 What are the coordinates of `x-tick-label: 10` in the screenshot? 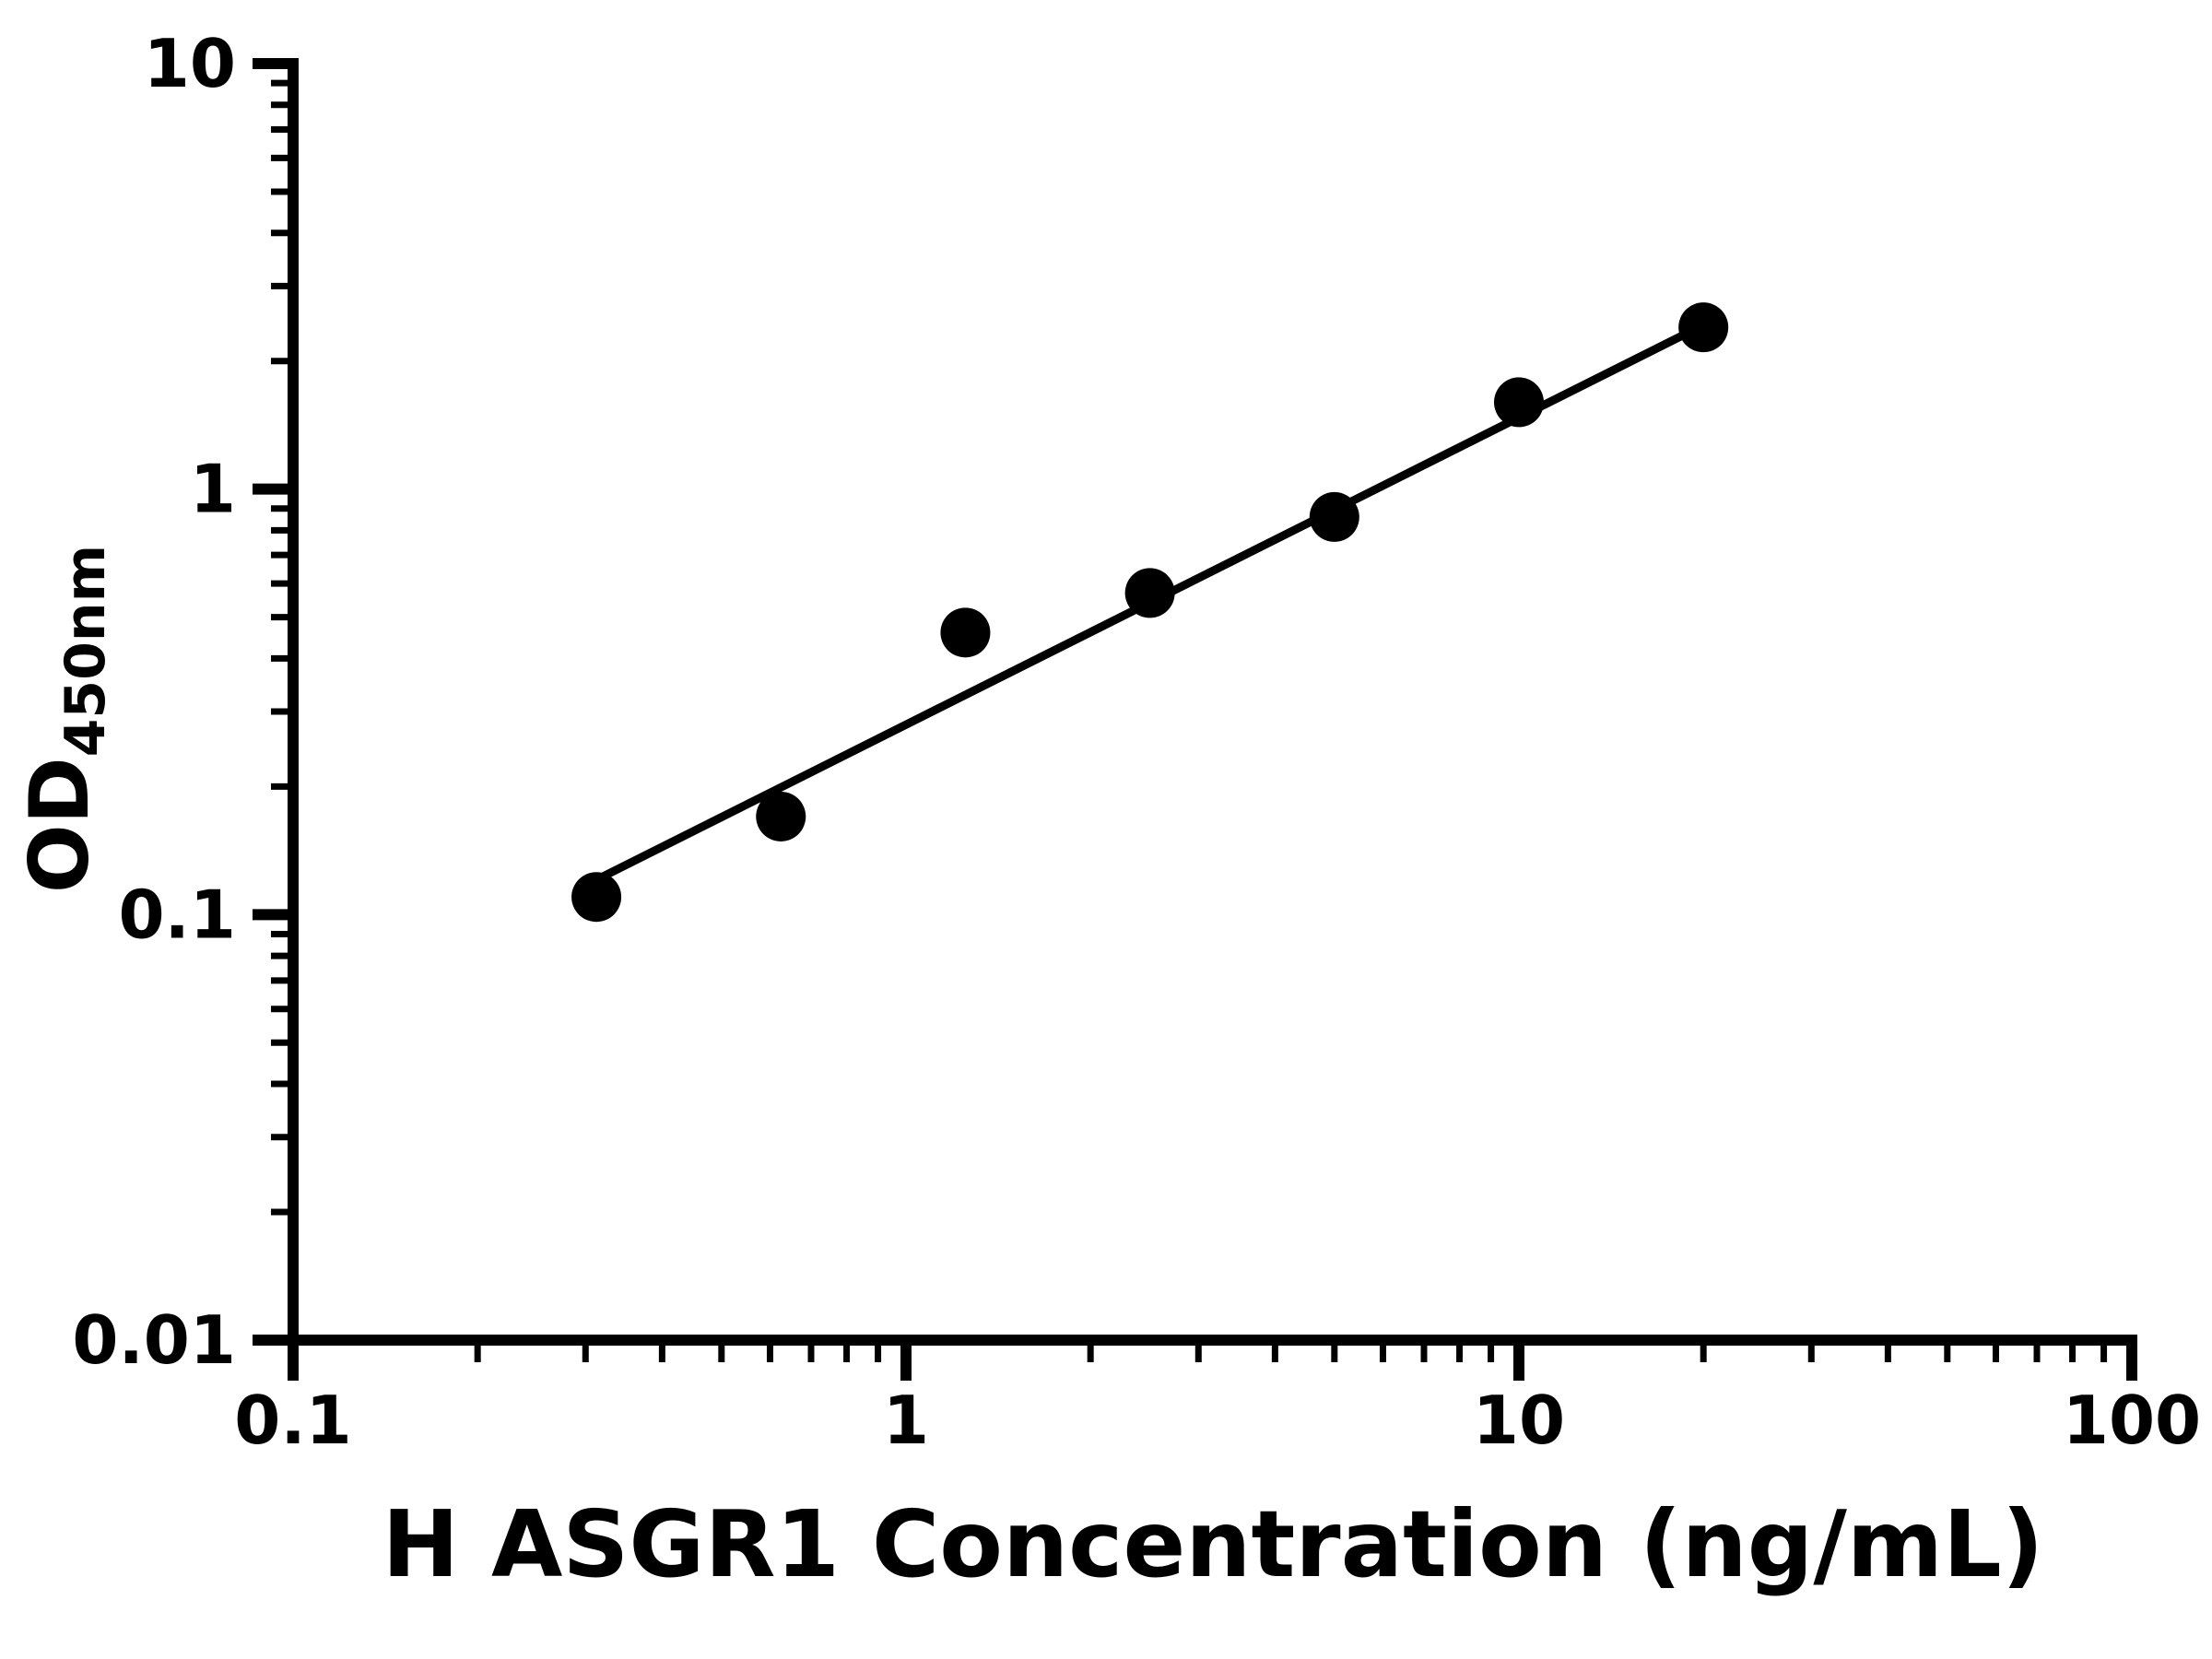 It's located at (1519, 1420).